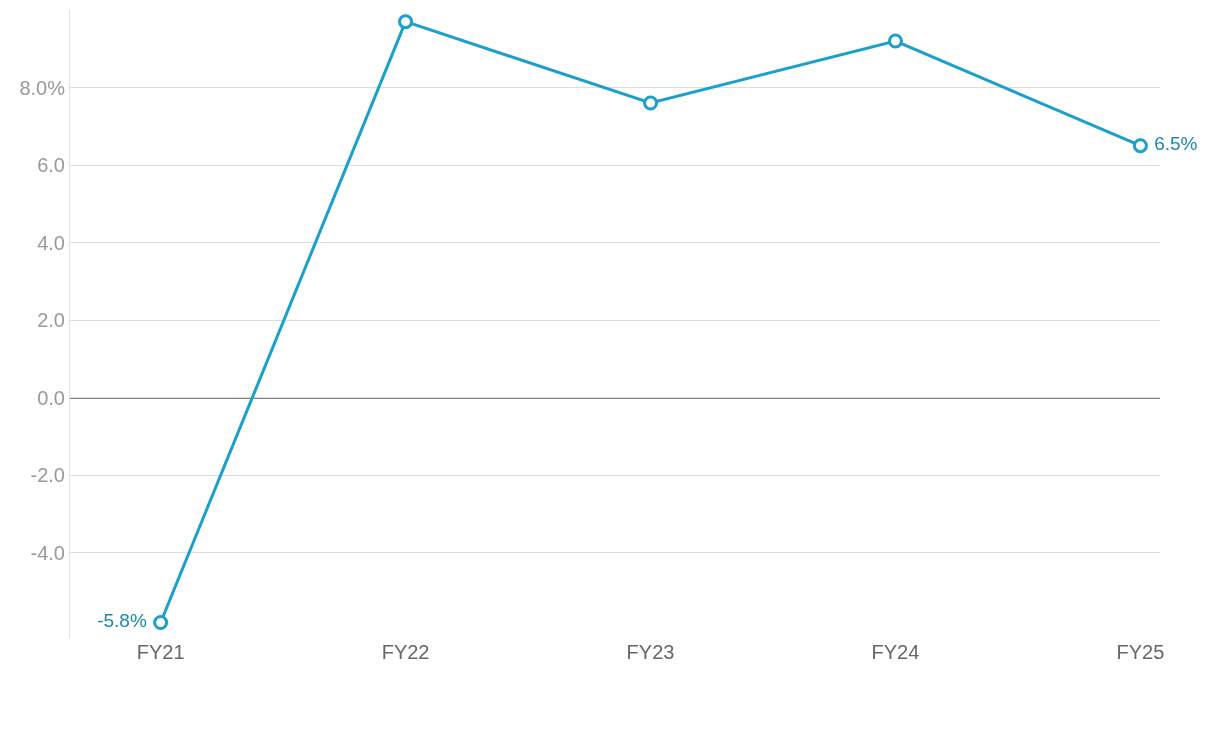 The image size is (1220, 738). I want to click on y-tick-label: 0.0, so click(51, 397).